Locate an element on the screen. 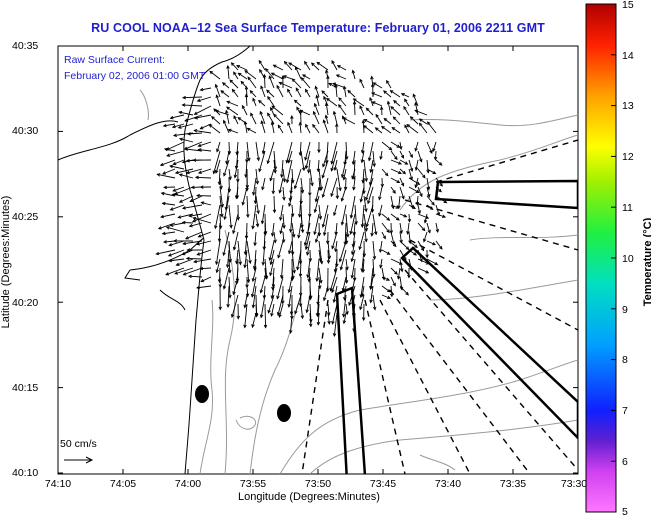 The height and width of the screenshot is (519, 651). x-tick: 73:45 is located at coordinates (383, 484).